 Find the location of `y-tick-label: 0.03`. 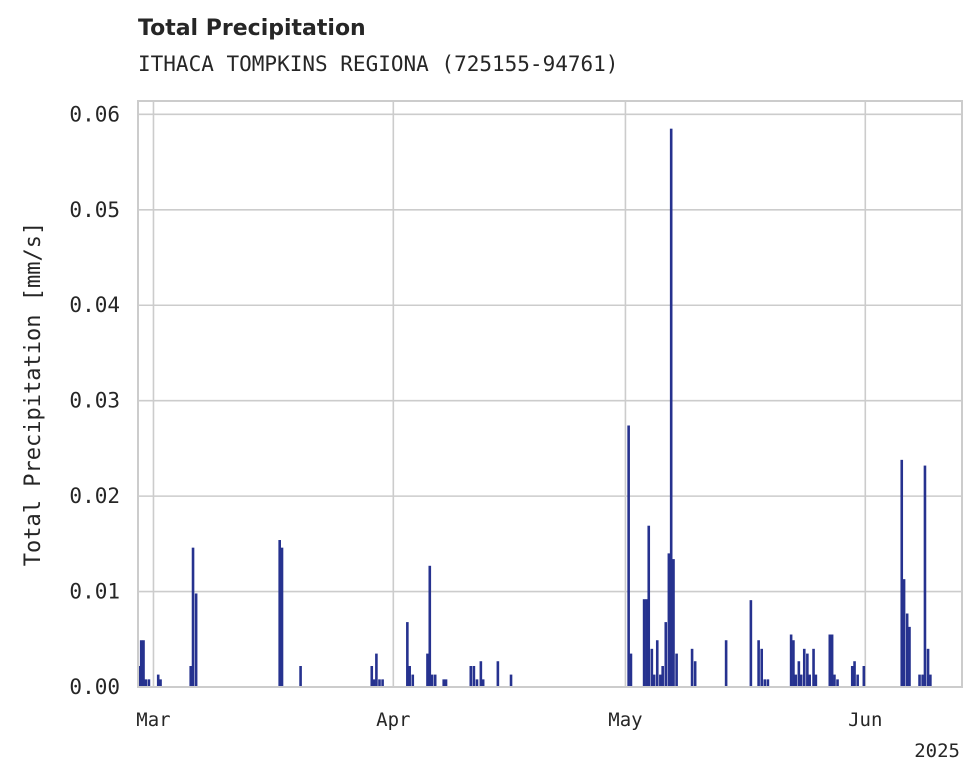

y-tick-label: 0.03 is located at coordinates (94, 401).